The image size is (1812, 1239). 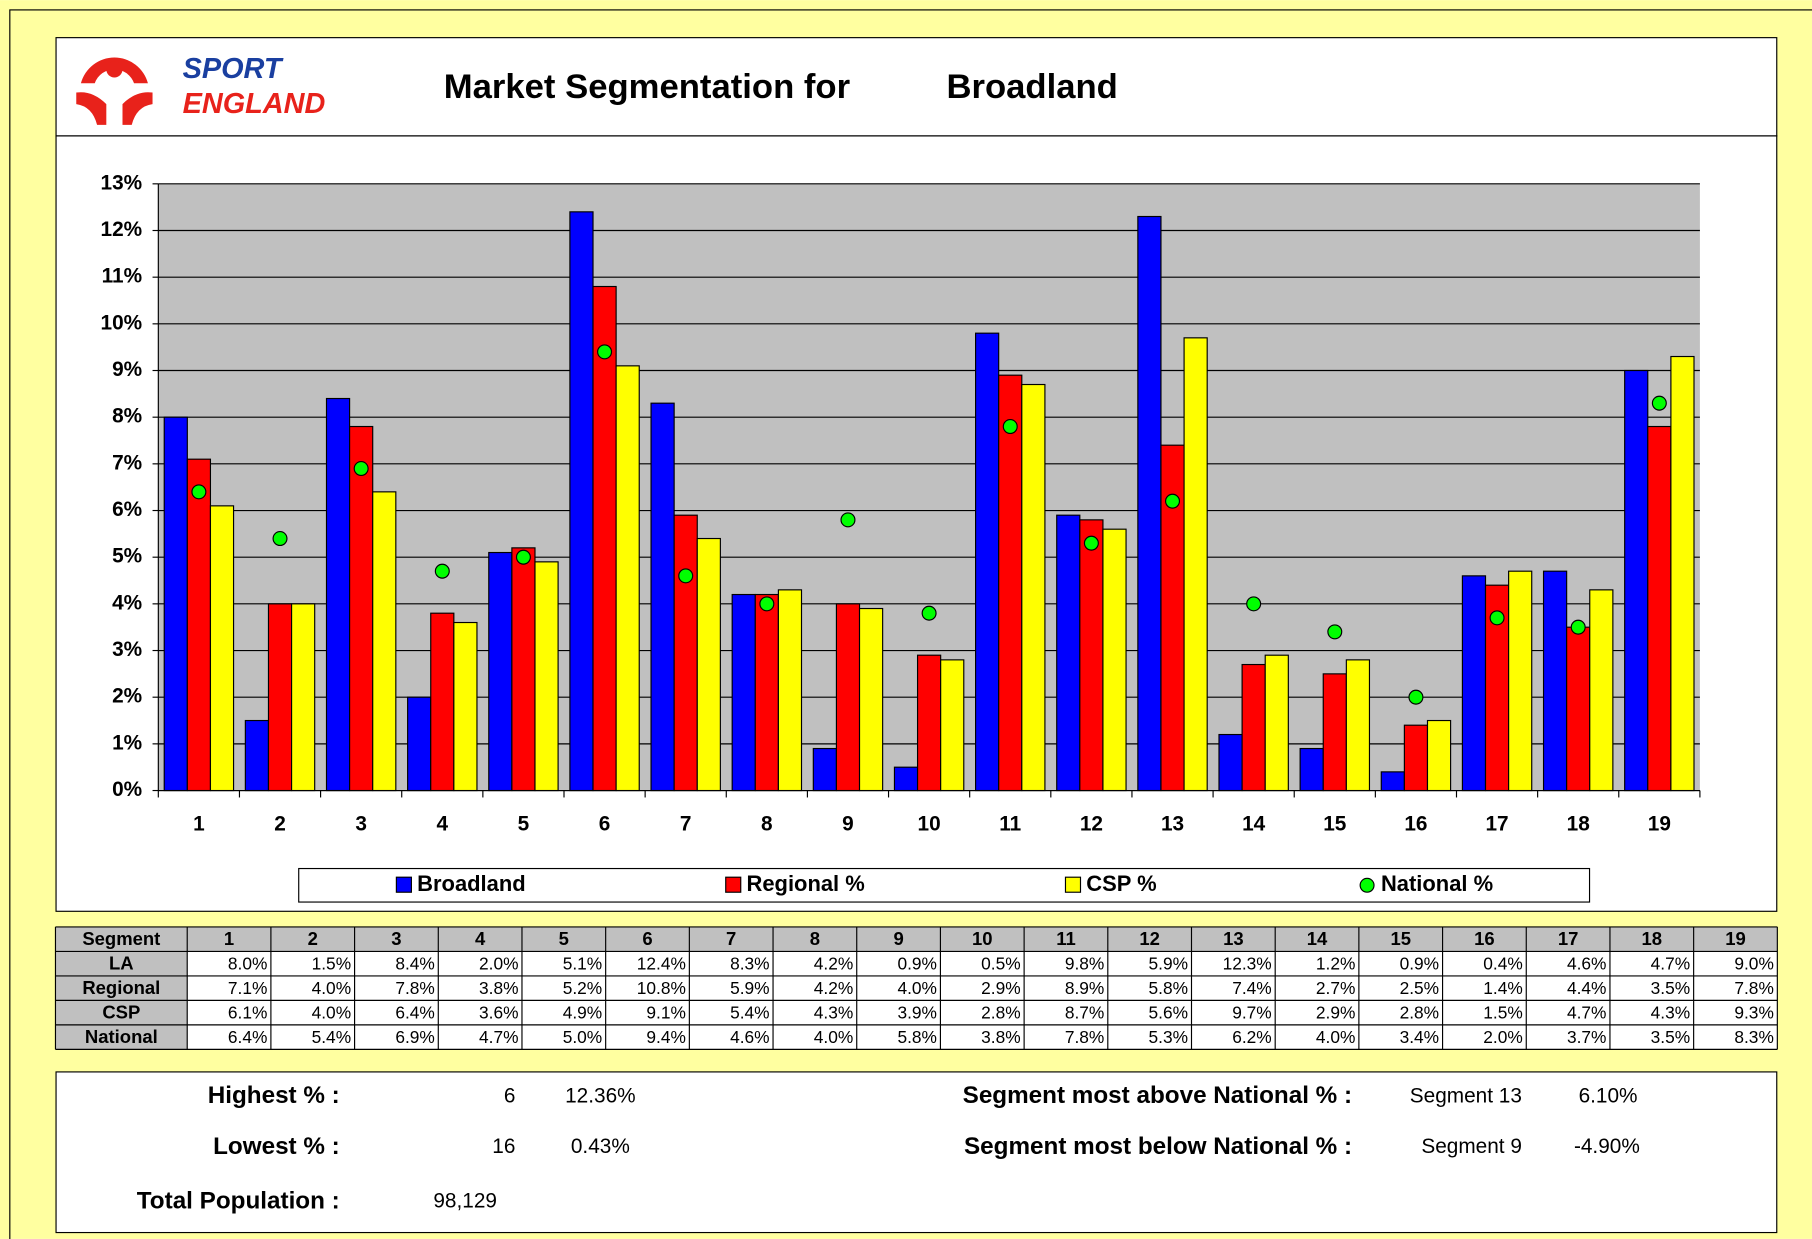 What do you see at coordinates (415, 963) in the screenshot?
I see `table-cell: 8.4%` at bounding box center [415, 963].